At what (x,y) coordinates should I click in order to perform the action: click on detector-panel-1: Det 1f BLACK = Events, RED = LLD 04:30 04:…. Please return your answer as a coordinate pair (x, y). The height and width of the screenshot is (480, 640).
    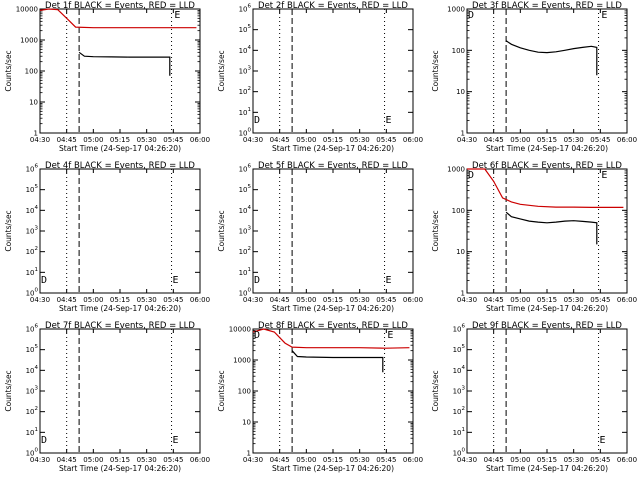
    Looking at the image, I should click on (107, 77).